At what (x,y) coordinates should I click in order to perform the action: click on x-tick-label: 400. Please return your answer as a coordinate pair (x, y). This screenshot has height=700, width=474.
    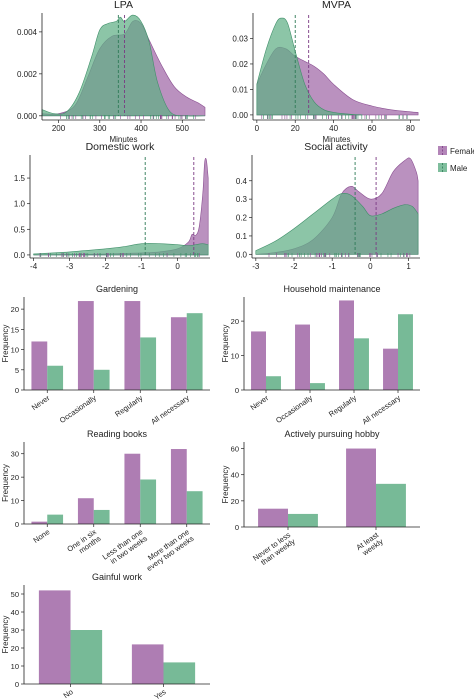
    Looking at the image, I should click on (141, 128).